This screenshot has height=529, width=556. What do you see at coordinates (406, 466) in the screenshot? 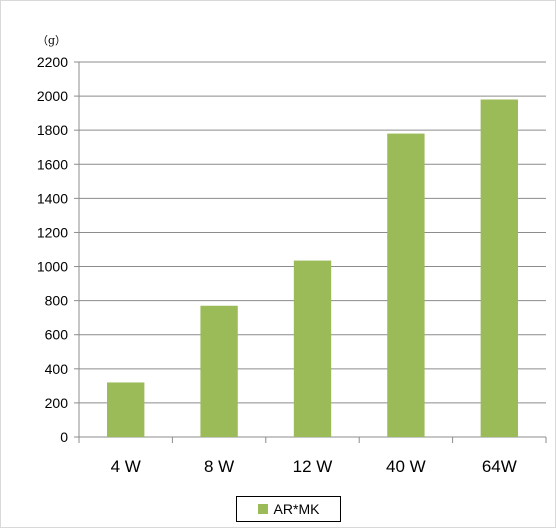
I see `x-tick-label: 40 W` at bounding box center [406, 466].